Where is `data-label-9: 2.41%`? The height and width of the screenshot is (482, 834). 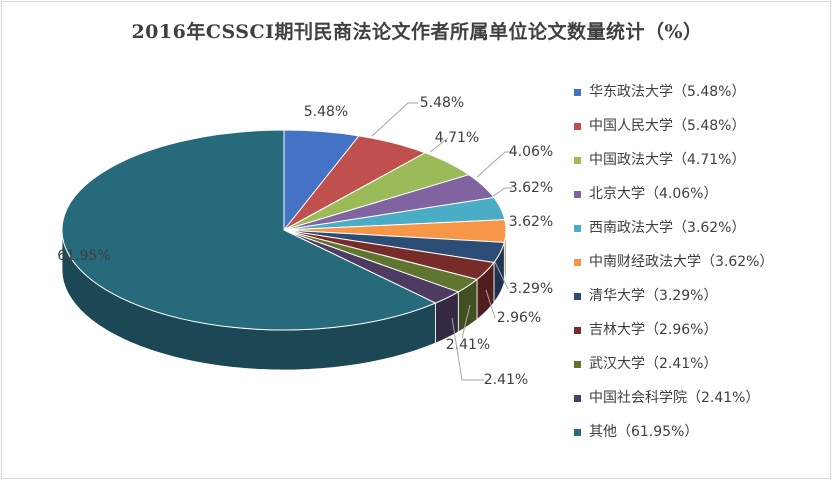 data-label-9: 2.41% is located at coordinates (506, 380).